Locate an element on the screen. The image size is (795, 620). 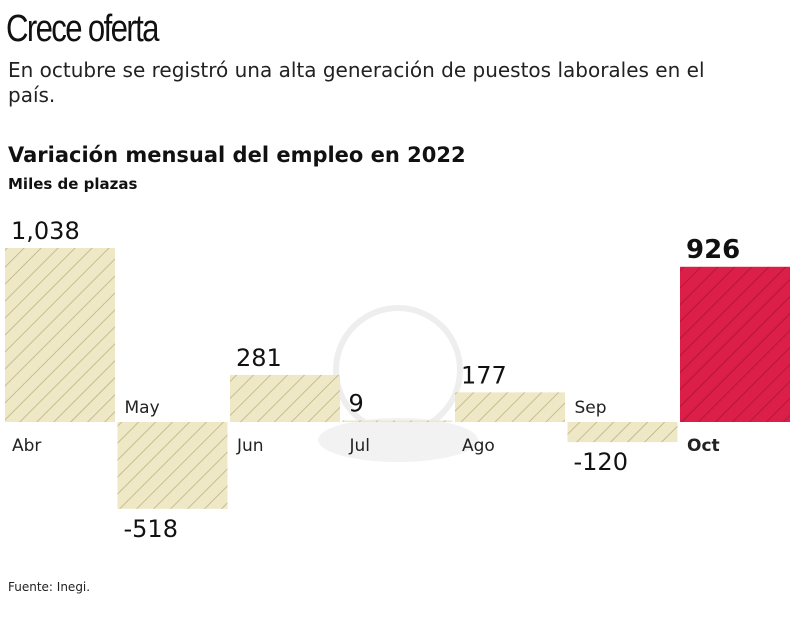
value-label: 177 is located at coordinates (484, 375).